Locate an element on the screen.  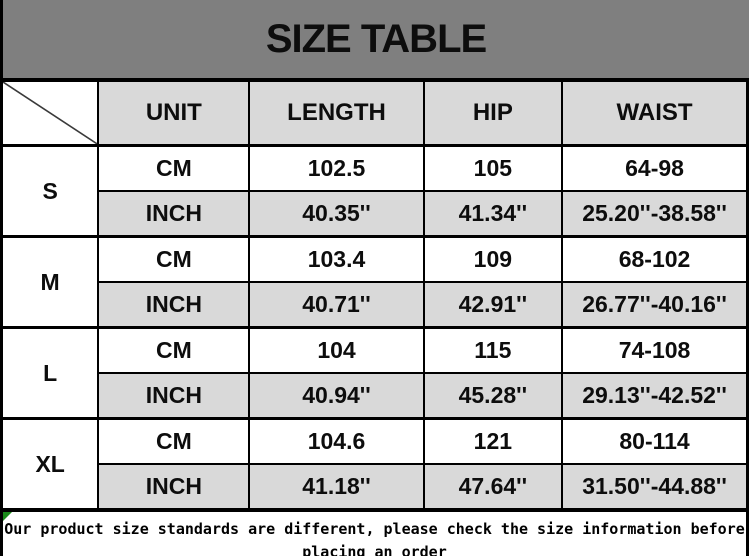
hip-value: 105 is located at coordinates (493, 168).